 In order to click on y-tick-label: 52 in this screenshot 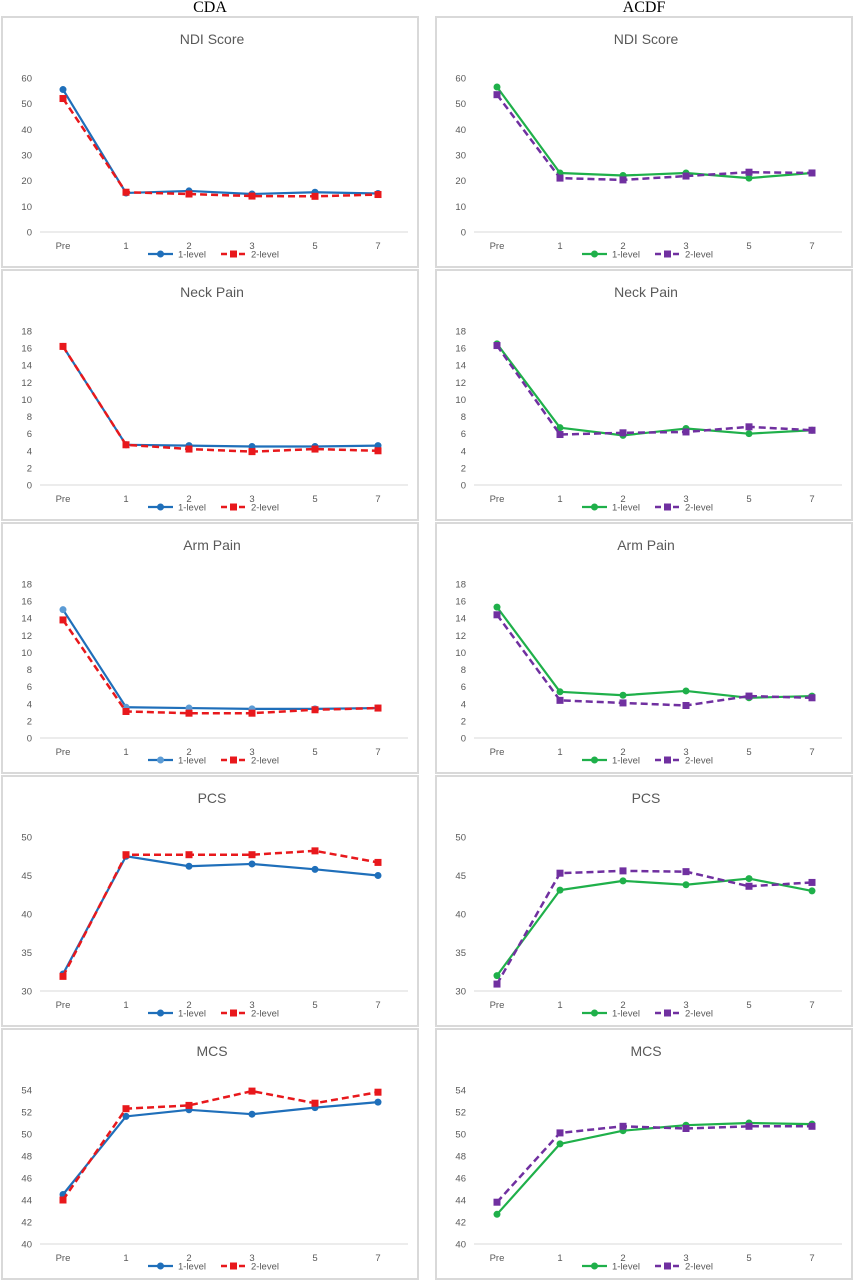, I will do `click(460, 1113)`.